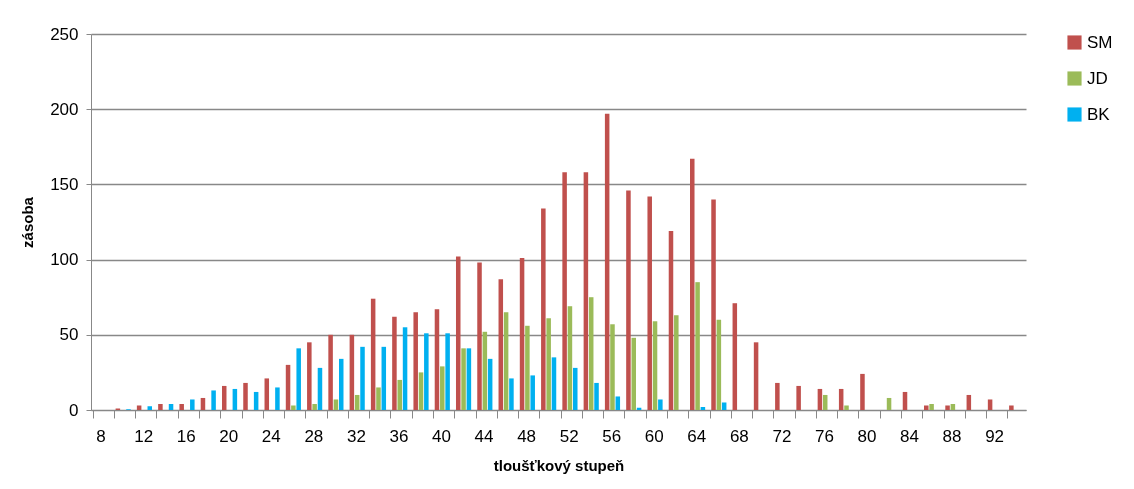 The height and width of the screenshot is (489, 1134). I want to click on x-tick-label: 12, so click(144, 436).